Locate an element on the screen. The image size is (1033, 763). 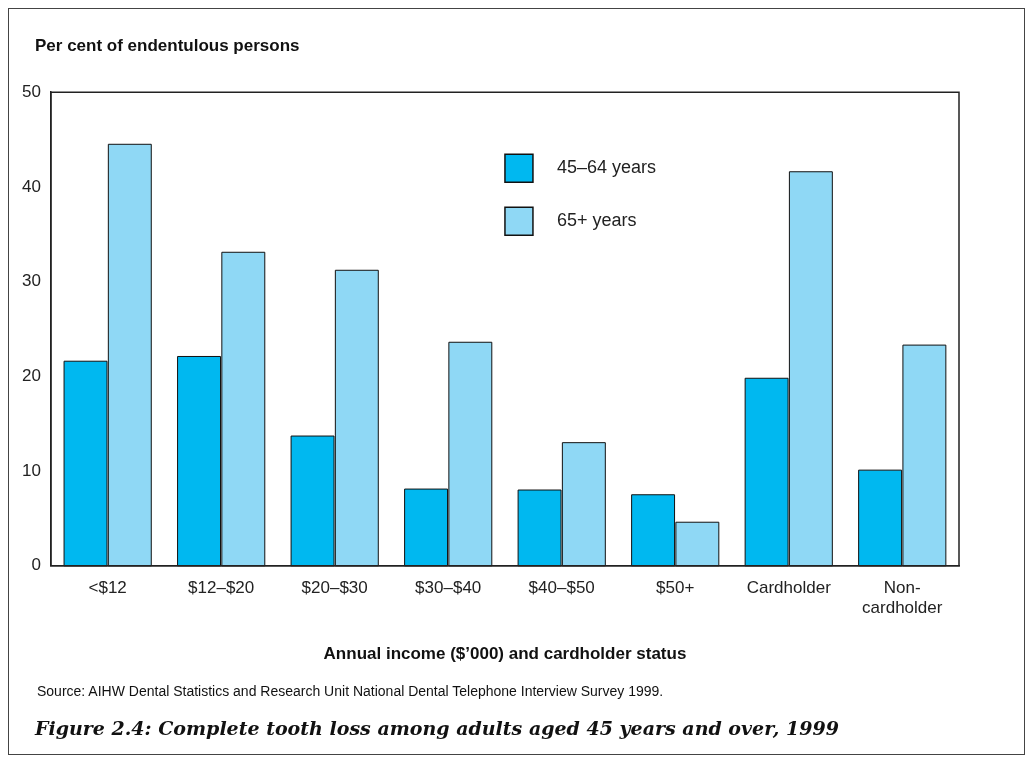
text: Figure 2.4: Complete tooth loss among adults aged 45 years and over, 1999 is located at coordinates (437, 728).